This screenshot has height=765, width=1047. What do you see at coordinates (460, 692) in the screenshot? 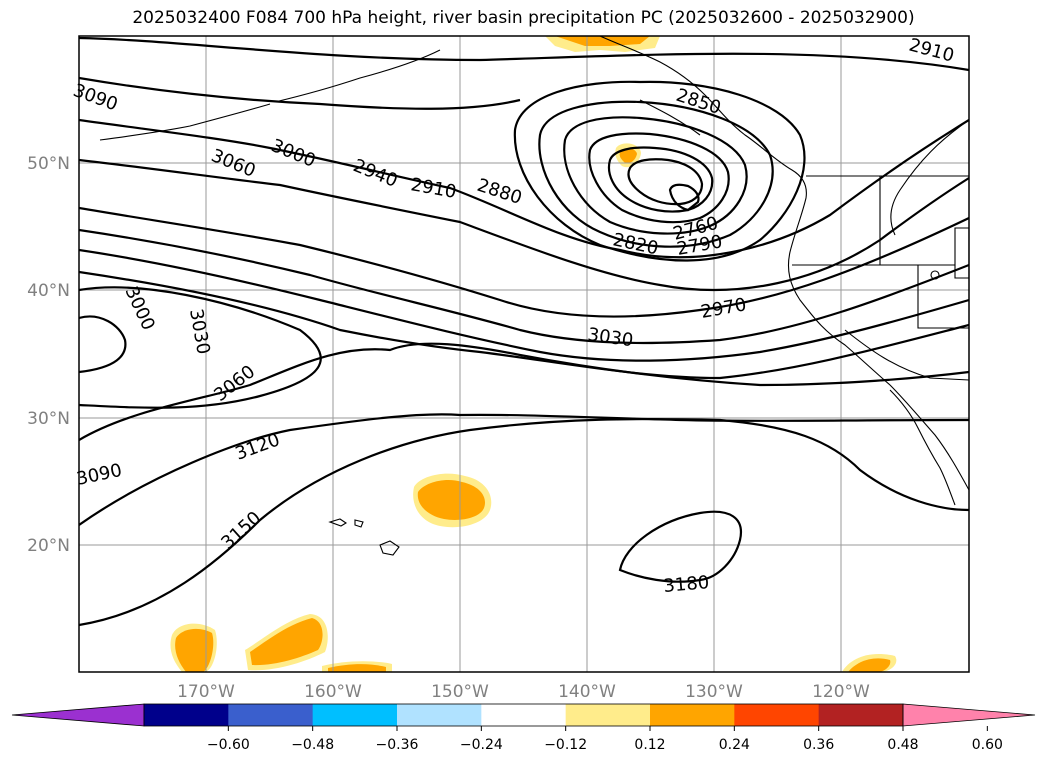
I see `lon-label-150w: 150°W` at bounding box center [460, 692].